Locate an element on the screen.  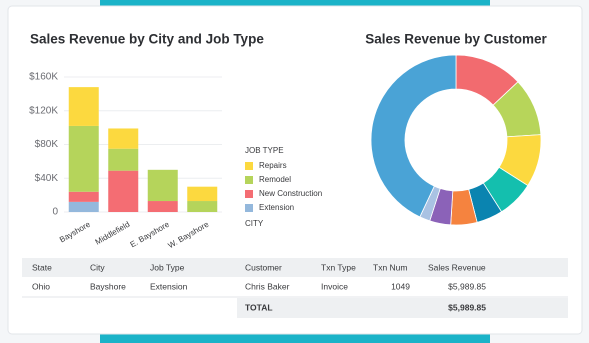
y-tick-label: $80K is located at coordinates (47, 144).